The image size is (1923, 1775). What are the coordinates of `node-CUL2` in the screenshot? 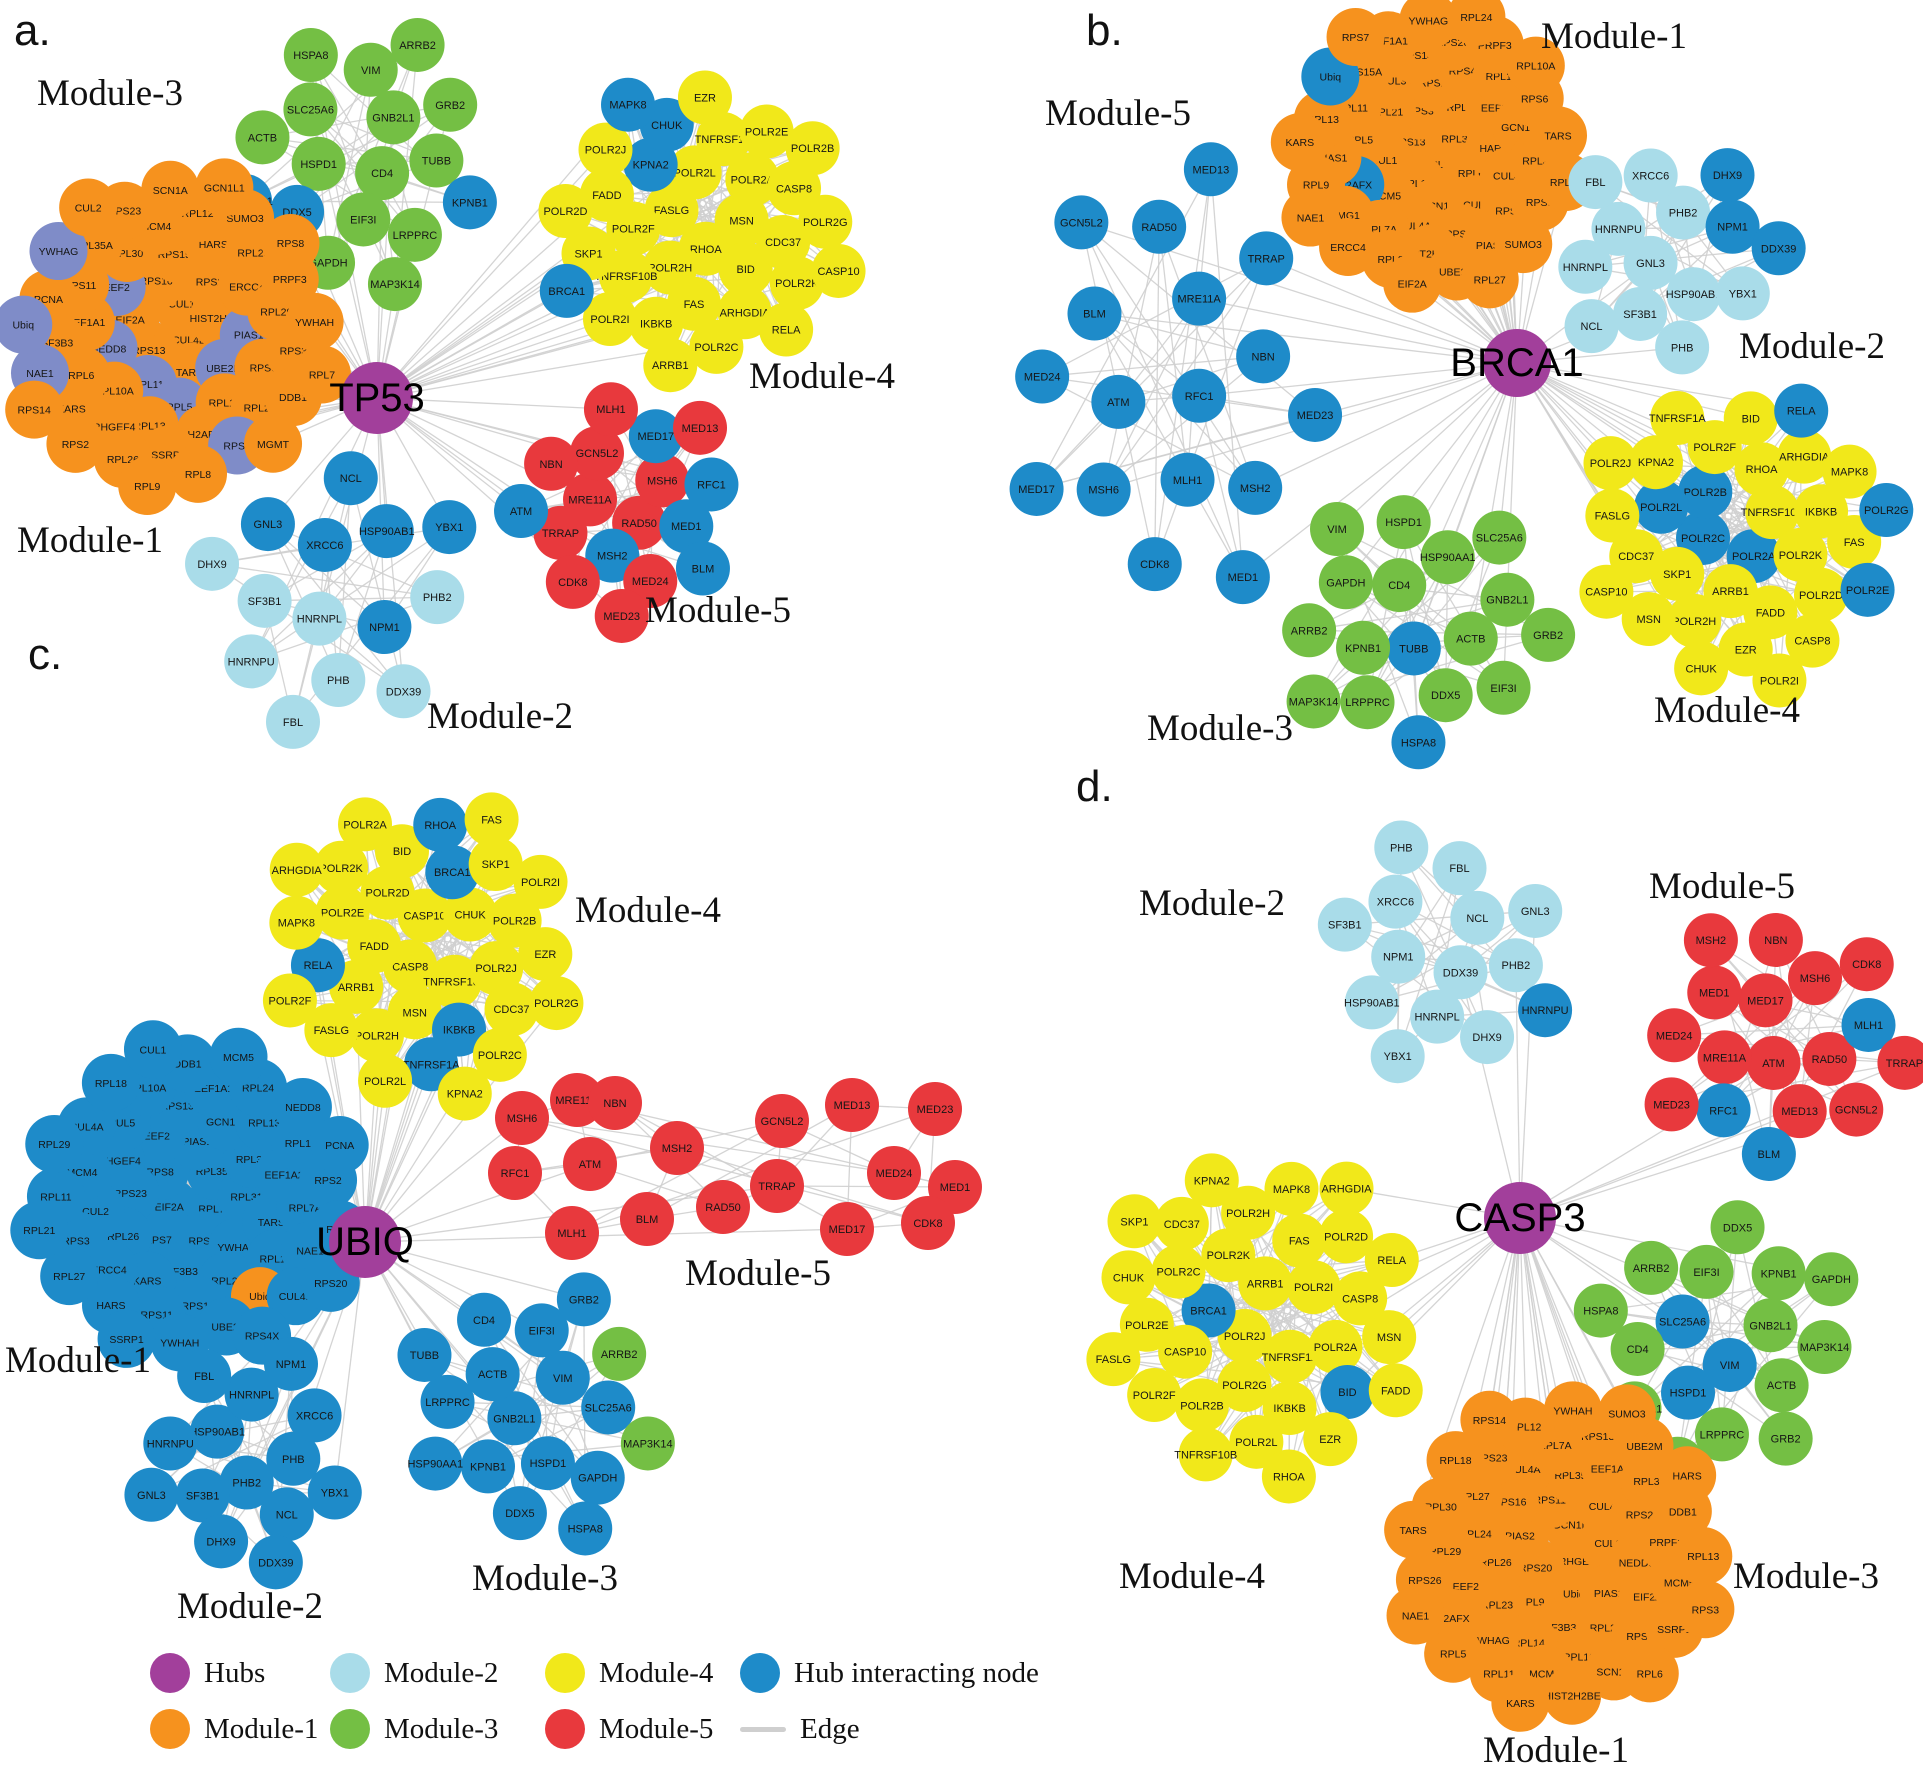 It's located at (88, 207).